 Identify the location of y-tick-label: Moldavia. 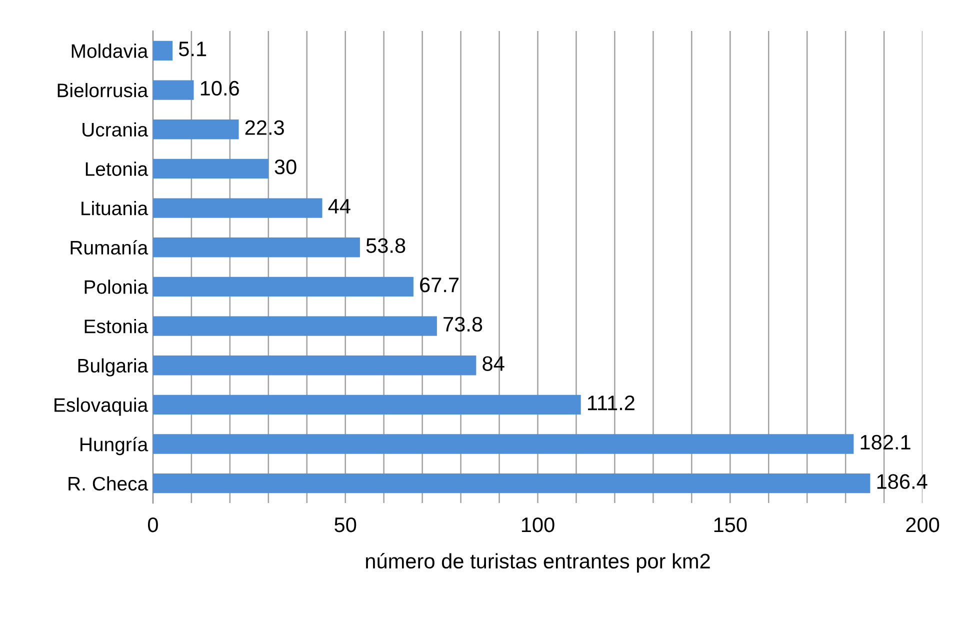
(110, 51).